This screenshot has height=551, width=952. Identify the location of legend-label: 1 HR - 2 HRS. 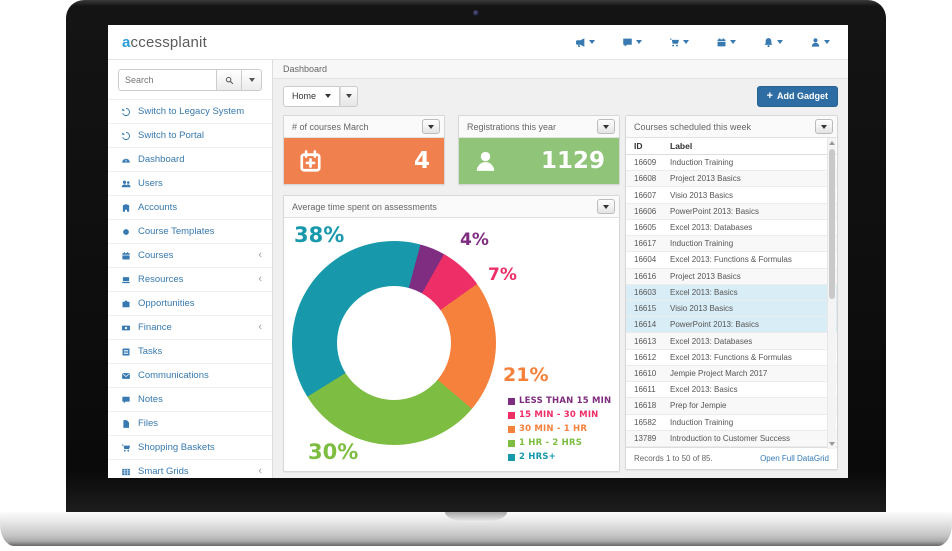
(551, 443).